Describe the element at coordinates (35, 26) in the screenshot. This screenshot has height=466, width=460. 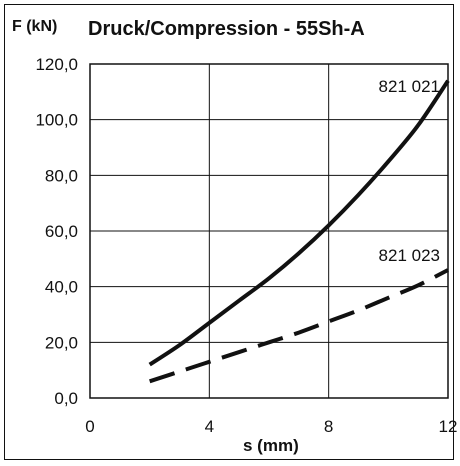
I see `y-axis-label: F (kN)` at that location.